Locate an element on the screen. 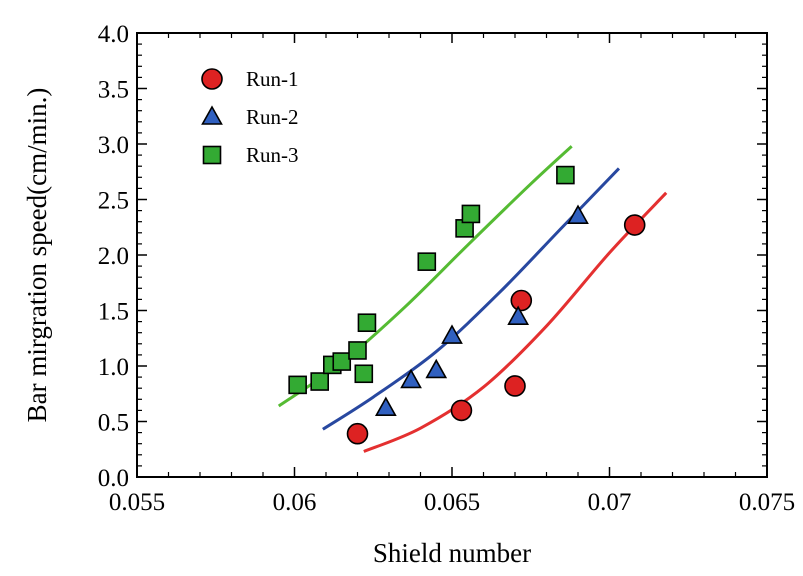 This screenshot has height=576, width=803. legend-run-2-marker is located at coordinates (212, 115).